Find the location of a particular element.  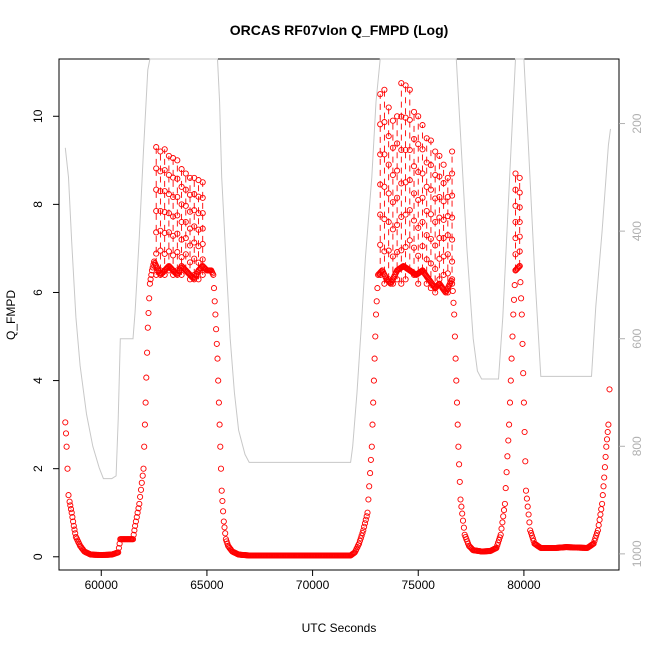

y-tick-label: 4 is located at coordinates (38, 380).